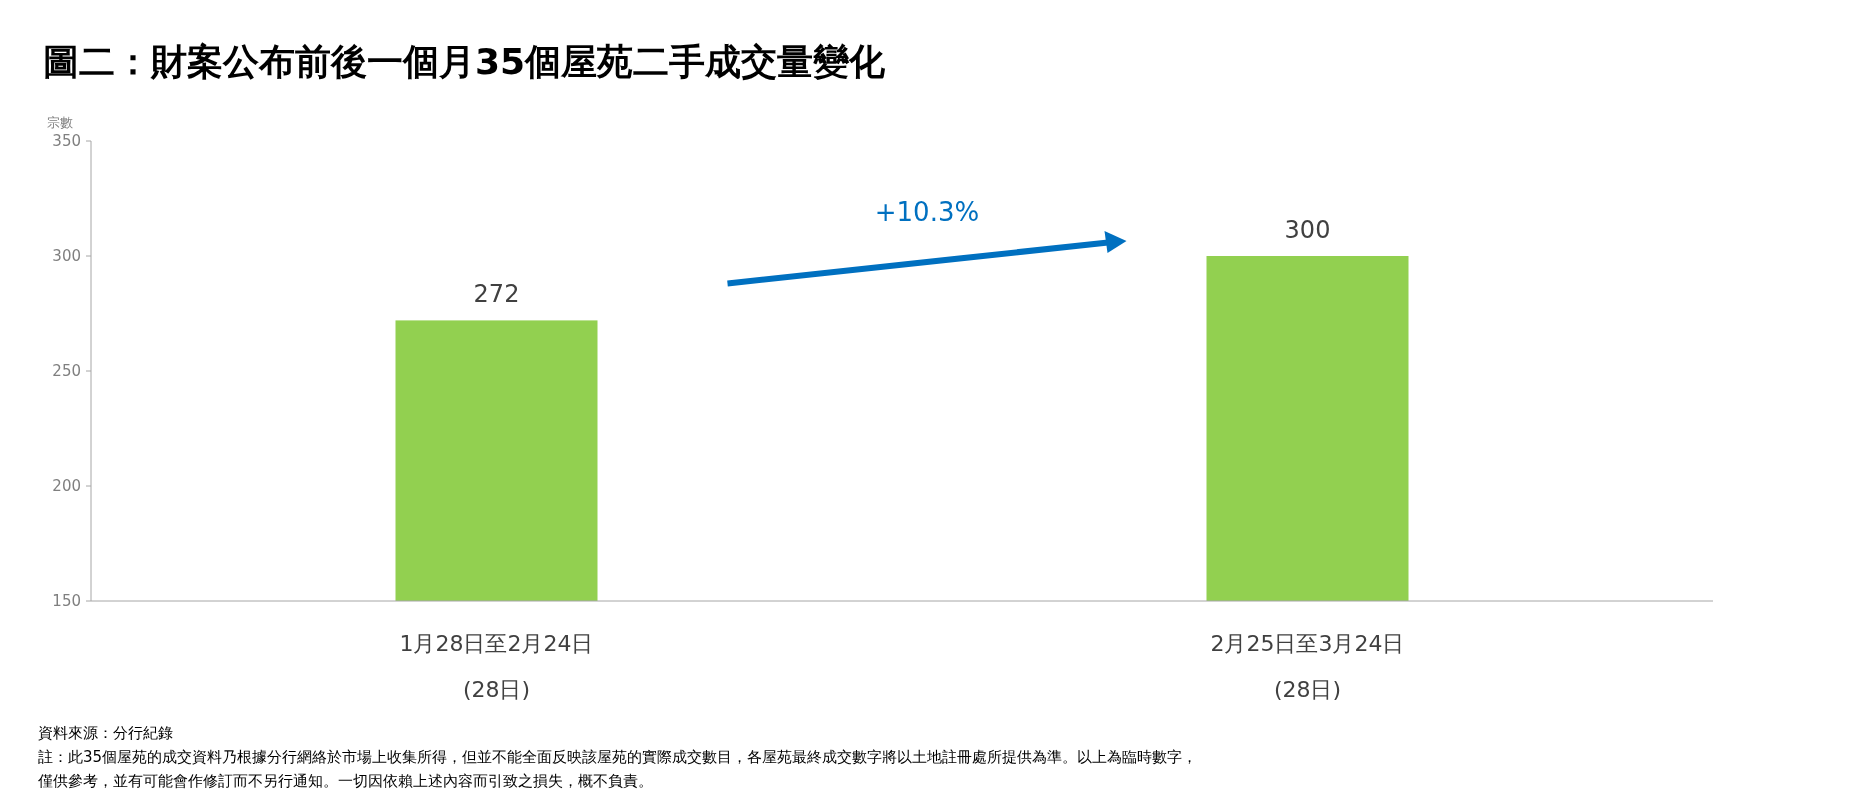  I want to click on y-tick-label: 200, so click(66, 486).